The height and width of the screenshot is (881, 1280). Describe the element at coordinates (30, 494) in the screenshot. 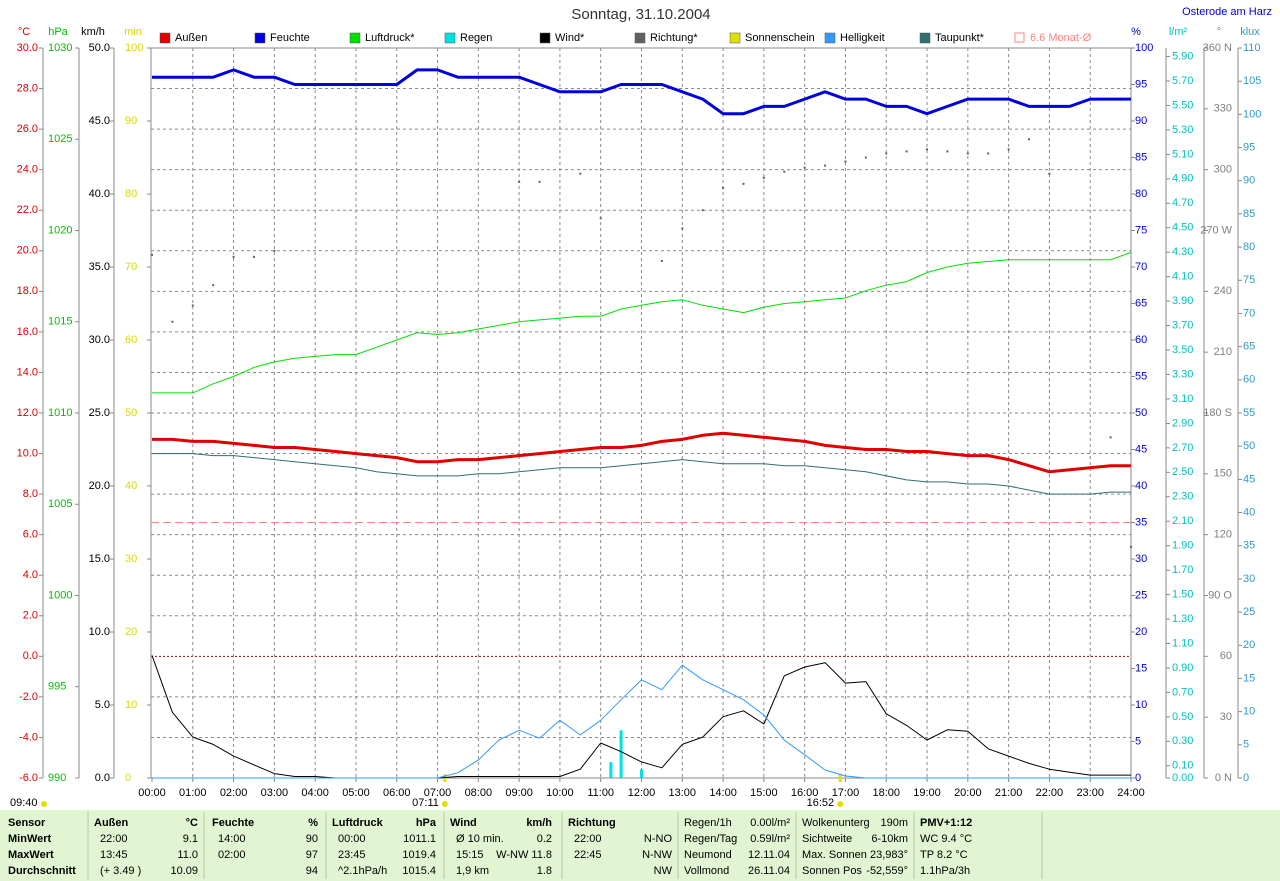

I see `y-tick-label: 8.0` at that location.